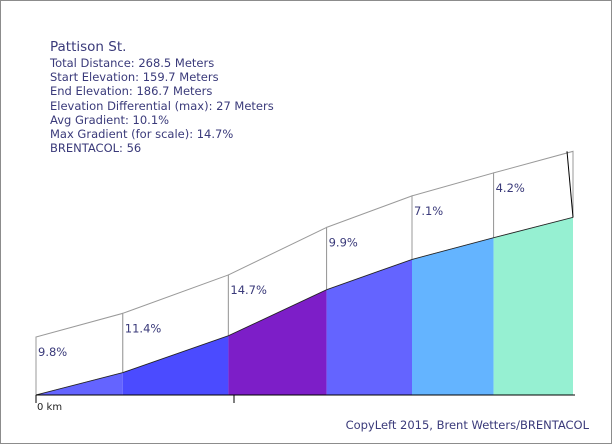  I want to click on band-right-edge, so click(570, 184).